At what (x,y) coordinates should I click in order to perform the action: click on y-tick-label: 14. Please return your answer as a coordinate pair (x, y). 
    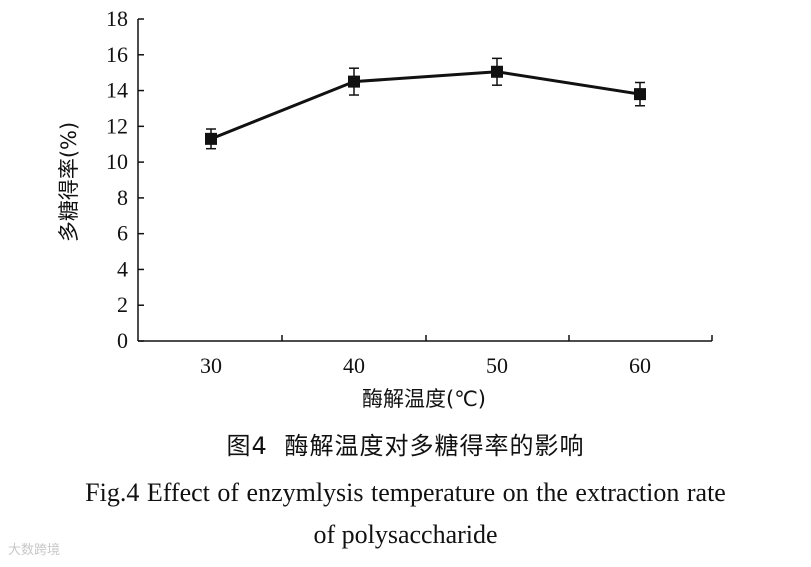
    Looking at the image, I should click on (117, 90).